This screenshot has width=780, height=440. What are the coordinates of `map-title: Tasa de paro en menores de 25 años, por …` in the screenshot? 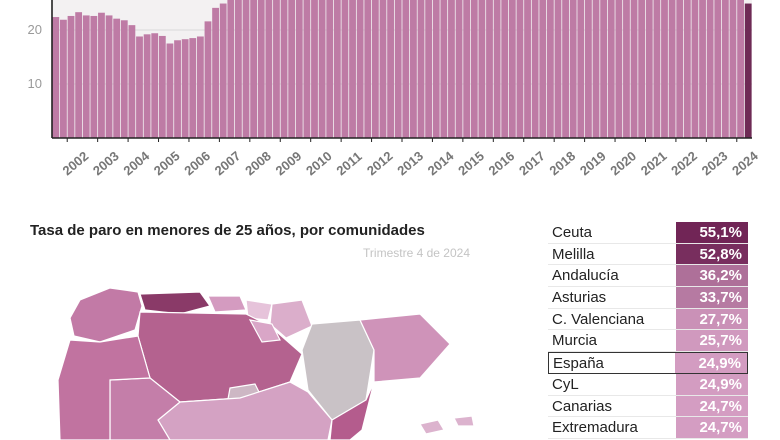 It's located at (227, 230).